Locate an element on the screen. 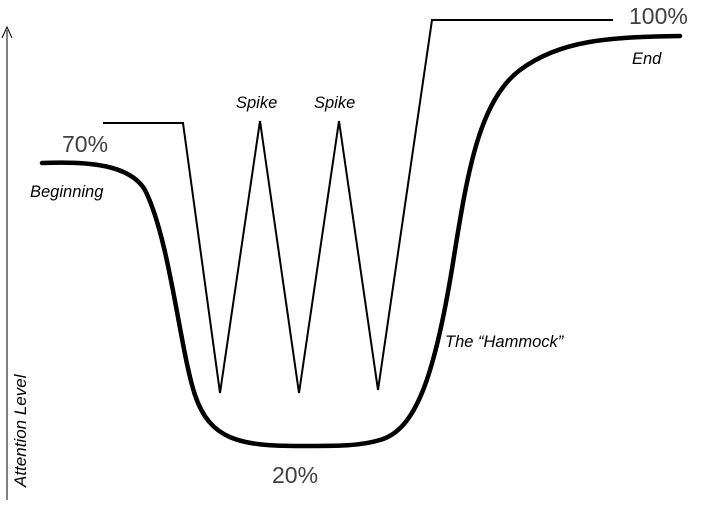 Image resolution: width=701 pixels, height=507 pixels. end-level-label: 100% is located at coordinates (658, 16).